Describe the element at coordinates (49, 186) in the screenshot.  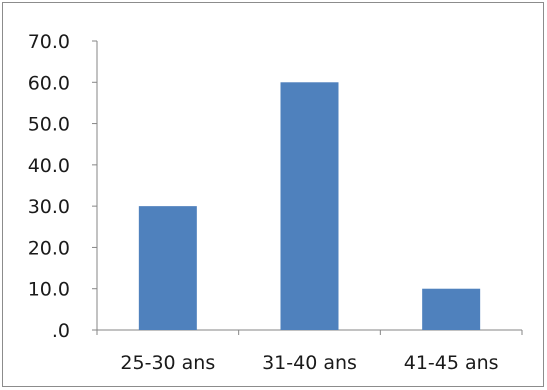
I see `y-axis-tick-labels: .0 10.0 20.0 30.0 40.0 50.0 60.0 70.0` at that location.